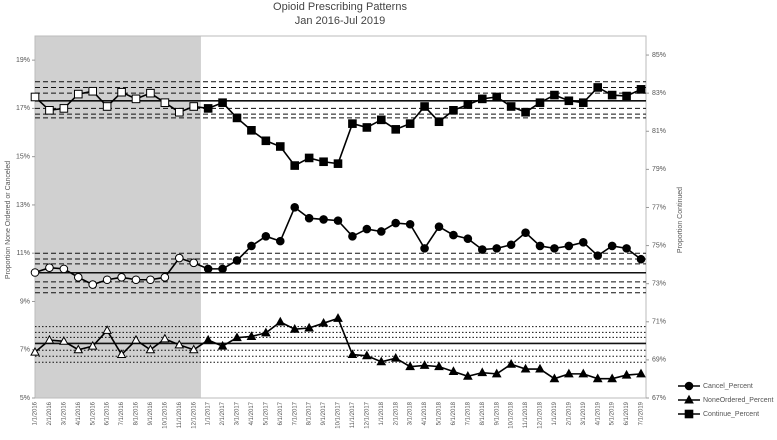 This screenshot has width=777, height=440. What do you see at coordinates (165, 414) in the screenshot?
I see `x-tick-label: 10/1/2016` at bounding box center [165, 414].